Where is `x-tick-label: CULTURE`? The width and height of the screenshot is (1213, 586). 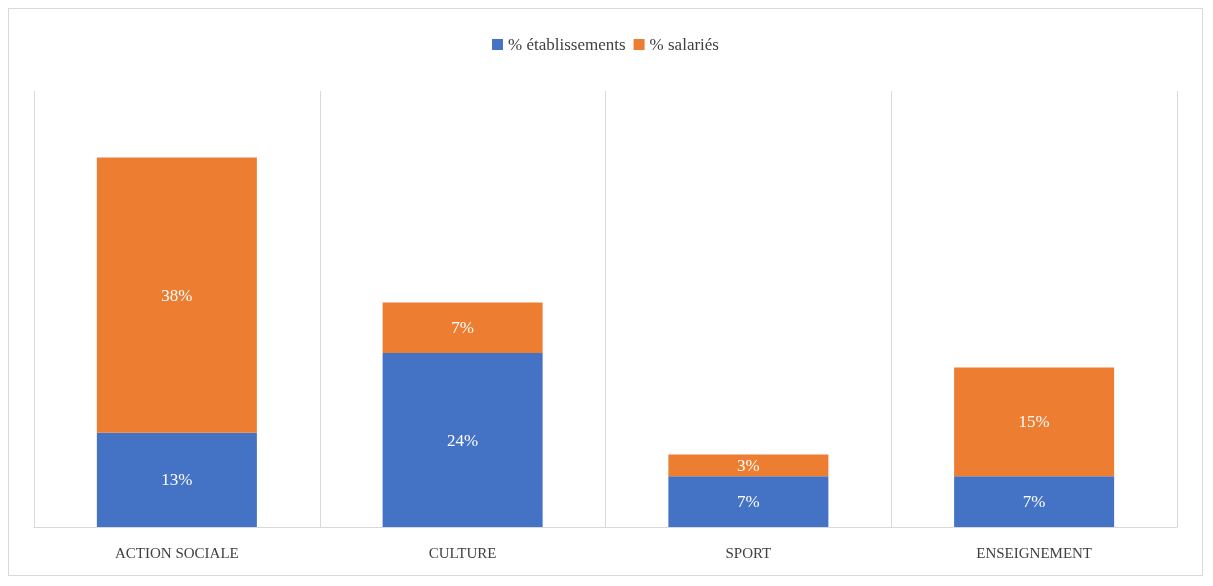
x-tick-label: CULTURE is located at coordinates (462, 552).